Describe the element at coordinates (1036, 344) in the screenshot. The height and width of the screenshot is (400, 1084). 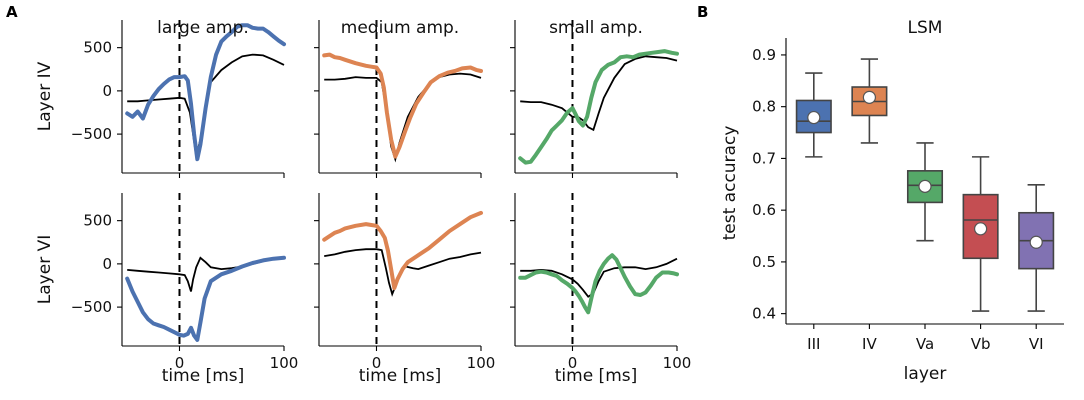
I see `x-tick-label: VI` at that location.